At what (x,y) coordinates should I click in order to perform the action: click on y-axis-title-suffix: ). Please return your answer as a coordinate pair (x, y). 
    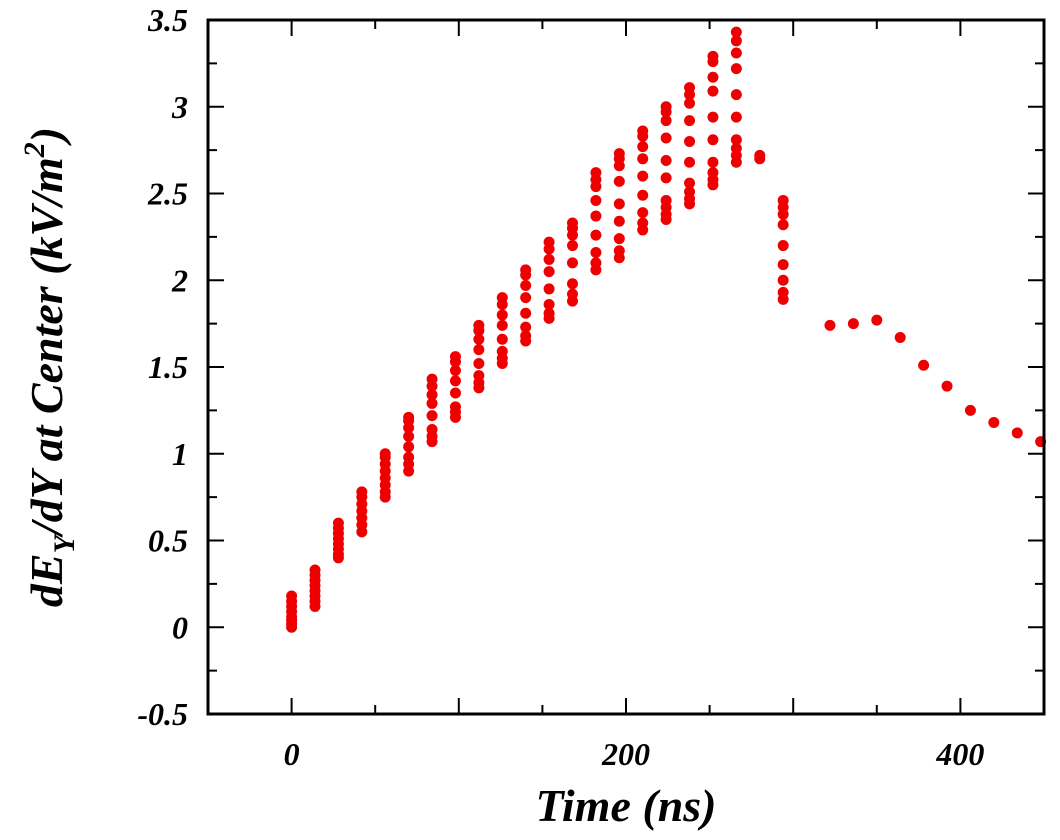
    Looking at the image, I should click on (46, 136).